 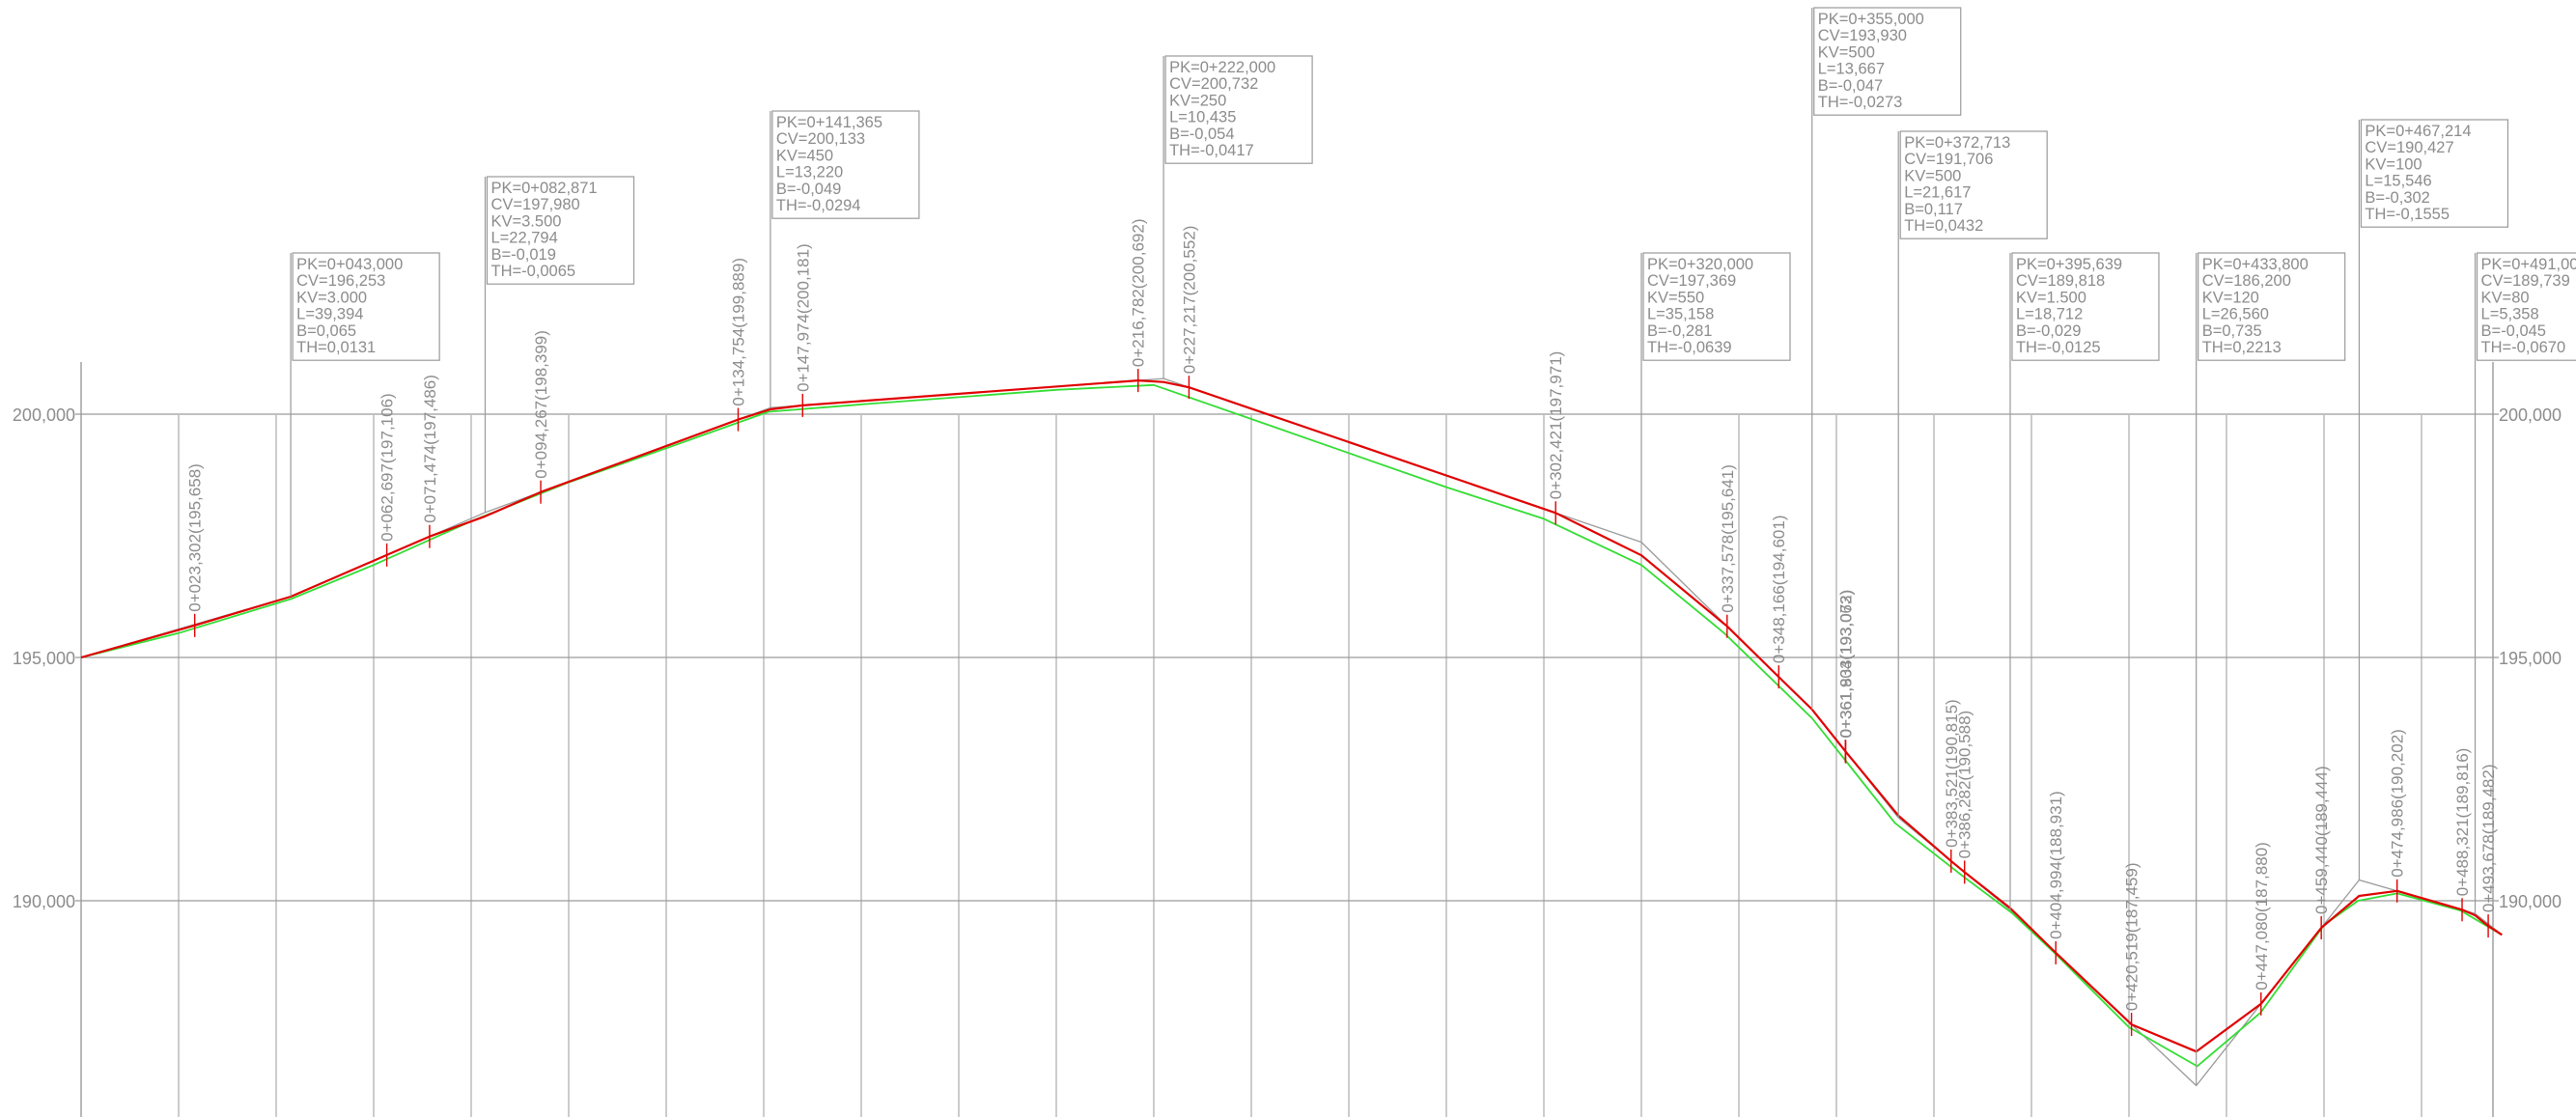 I want to click on curve-info-line: CV=197,980, so click(x=535, y=204).